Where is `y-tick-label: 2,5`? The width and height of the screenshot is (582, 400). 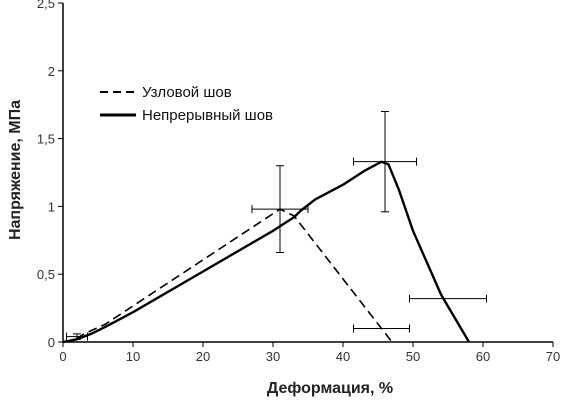 y-tick-label: 2,5 is located at coordinates (46, 5).